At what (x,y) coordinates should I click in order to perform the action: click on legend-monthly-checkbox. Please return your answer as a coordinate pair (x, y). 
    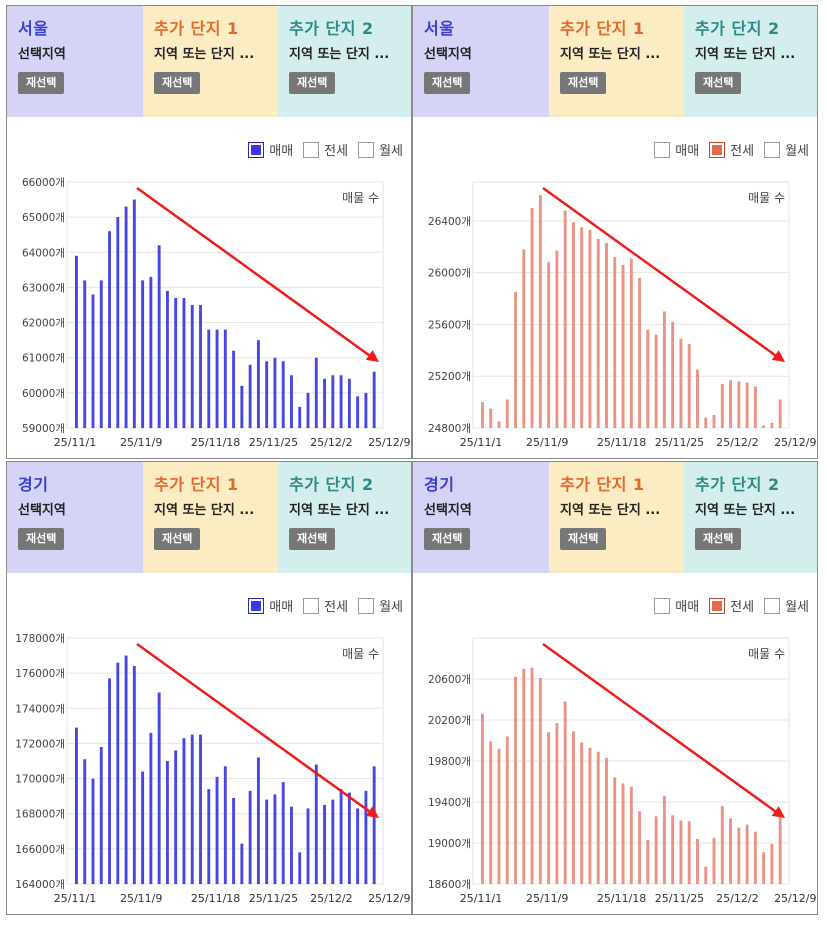
    Looking at the image, I should click on (772, 149).